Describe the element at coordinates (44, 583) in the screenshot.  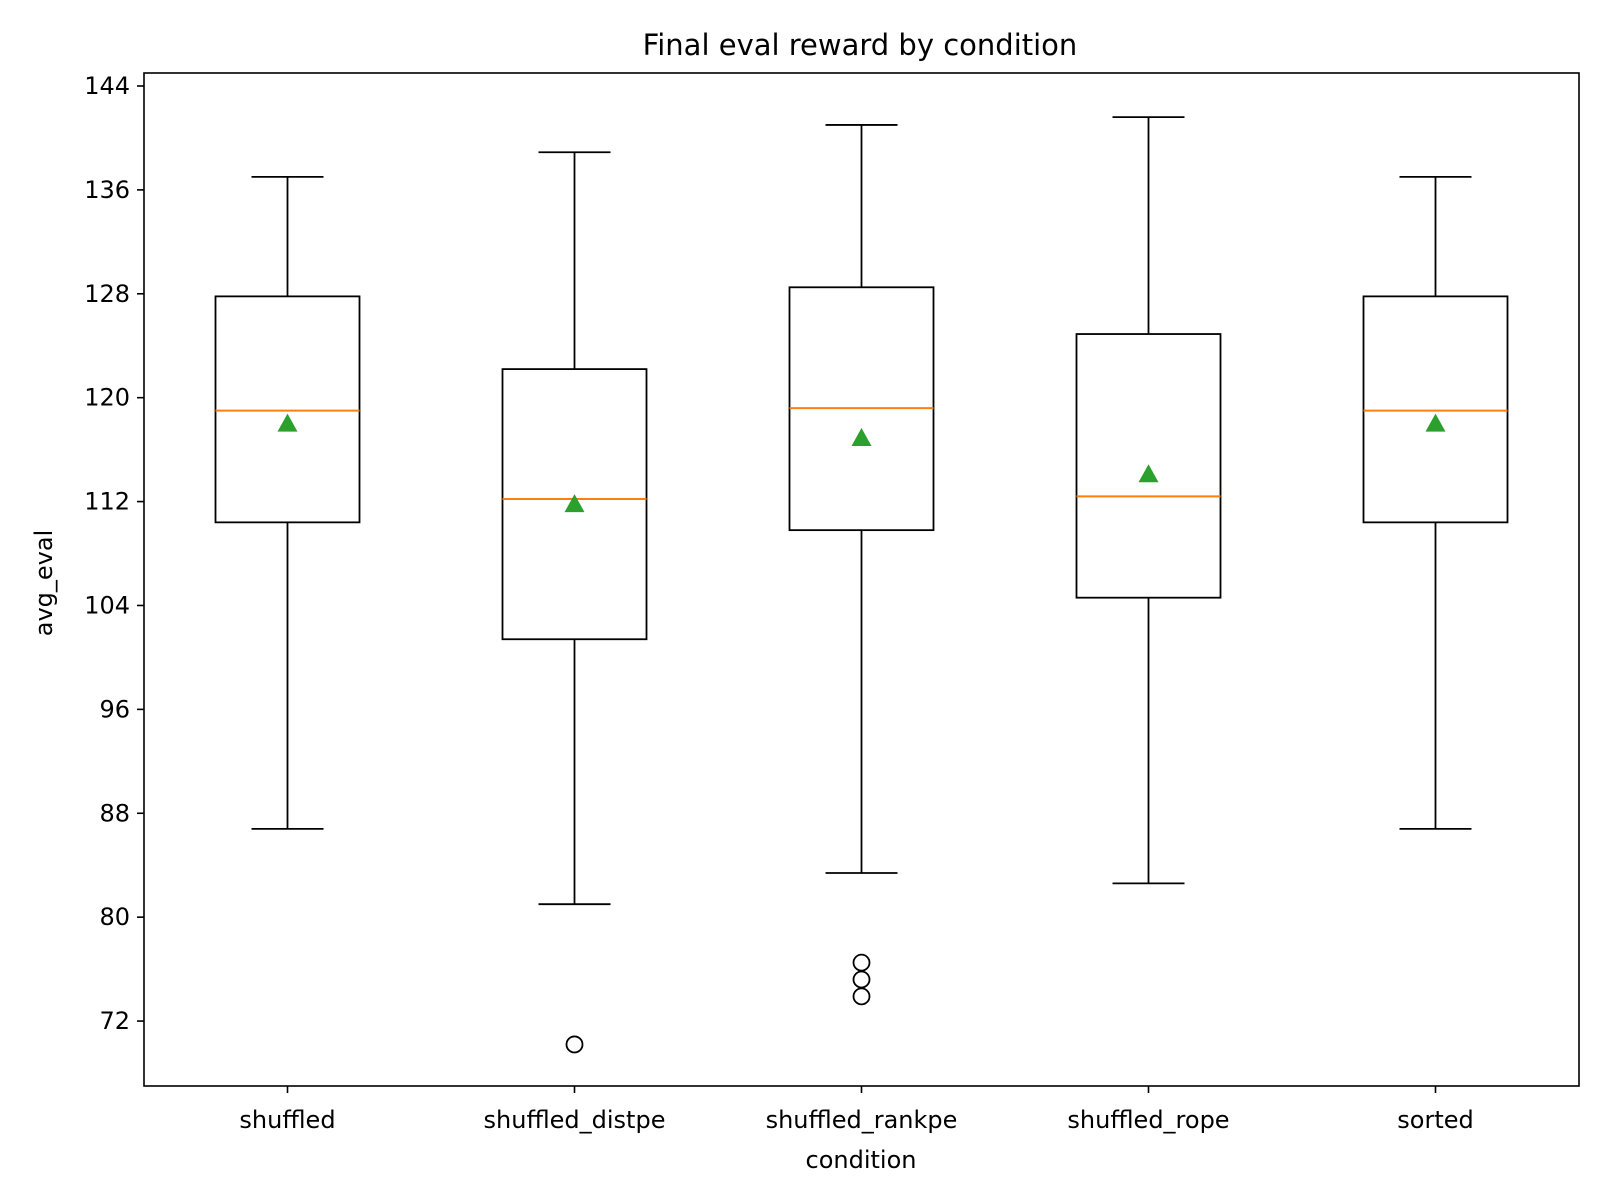
I see `y-axis-label: avg_eval` at that location.